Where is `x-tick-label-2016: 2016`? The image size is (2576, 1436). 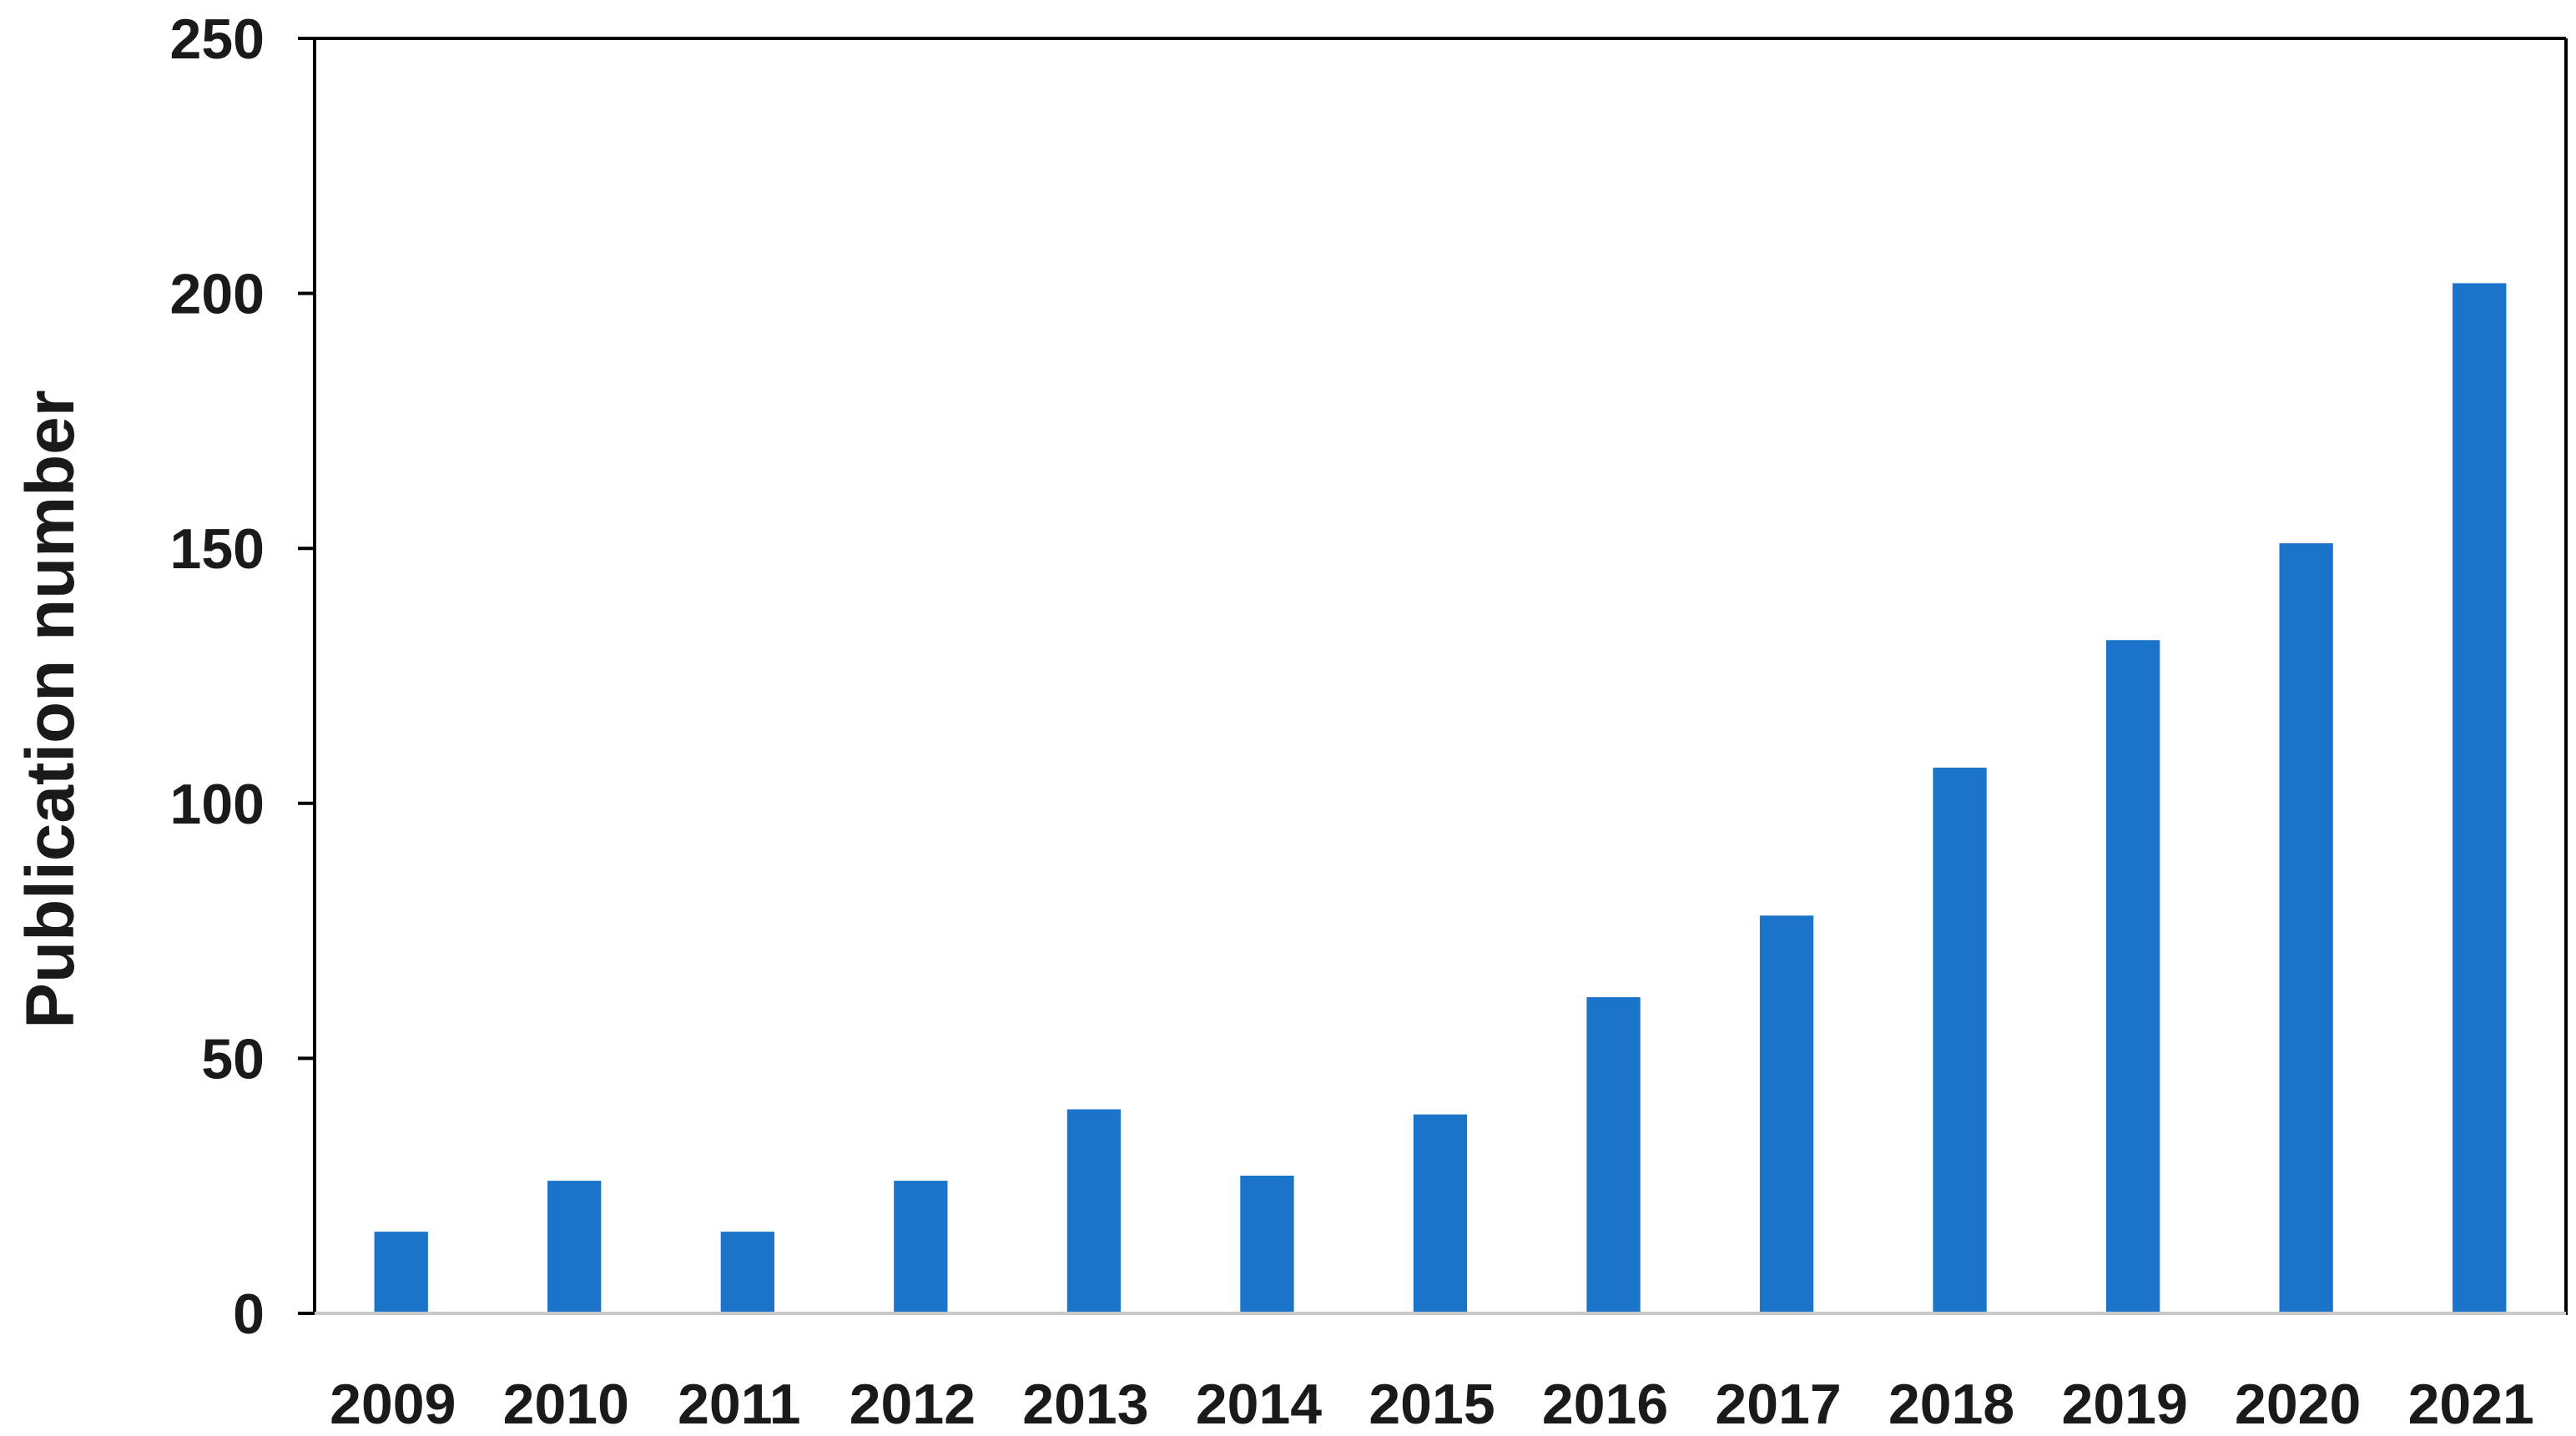
x-tick-label-2016: 2016 is located at coordinates (1605, 1404).